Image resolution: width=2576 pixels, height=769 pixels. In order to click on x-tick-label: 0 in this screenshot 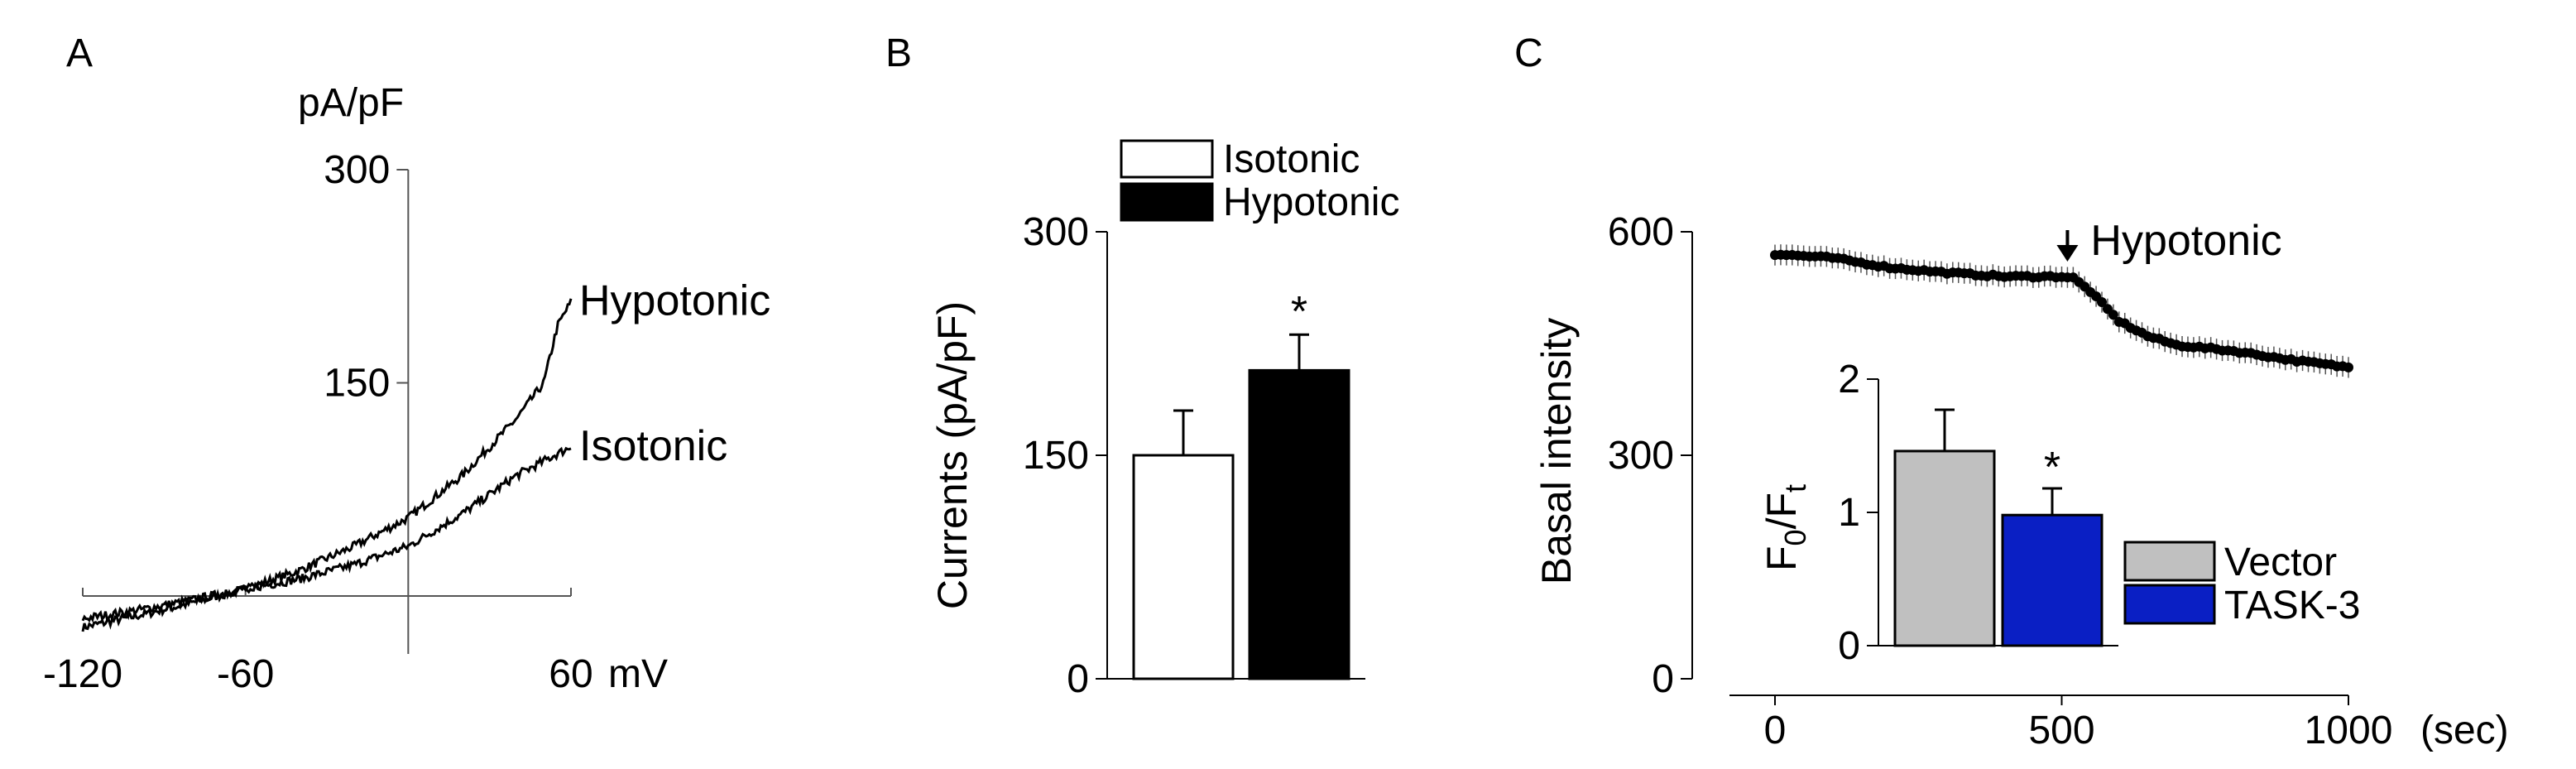, I will do `click(1776, 730)`.